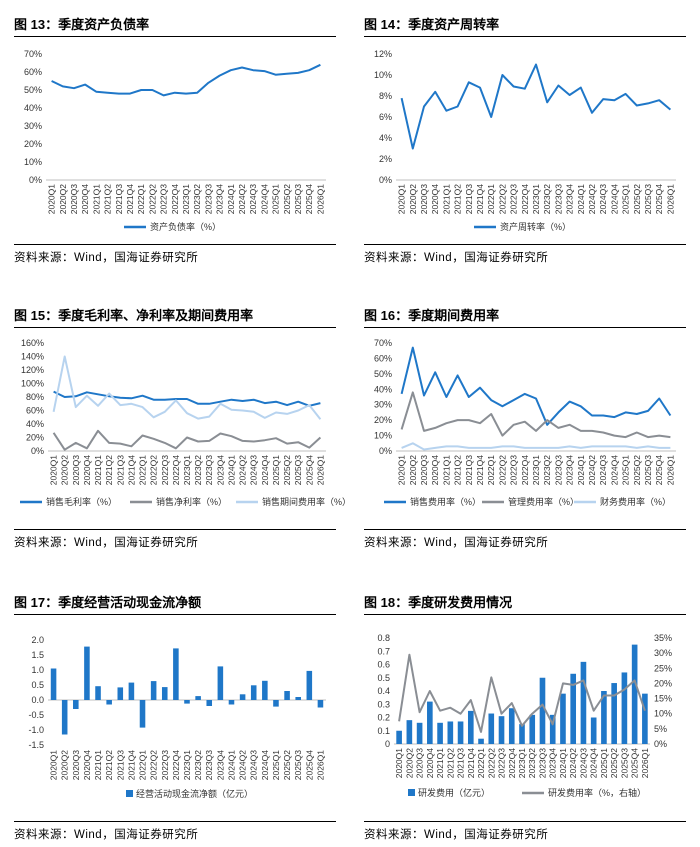 The image size is (700, 847). I want to click on legend-label: 销售期间费用率（%）, so click(306, 501).